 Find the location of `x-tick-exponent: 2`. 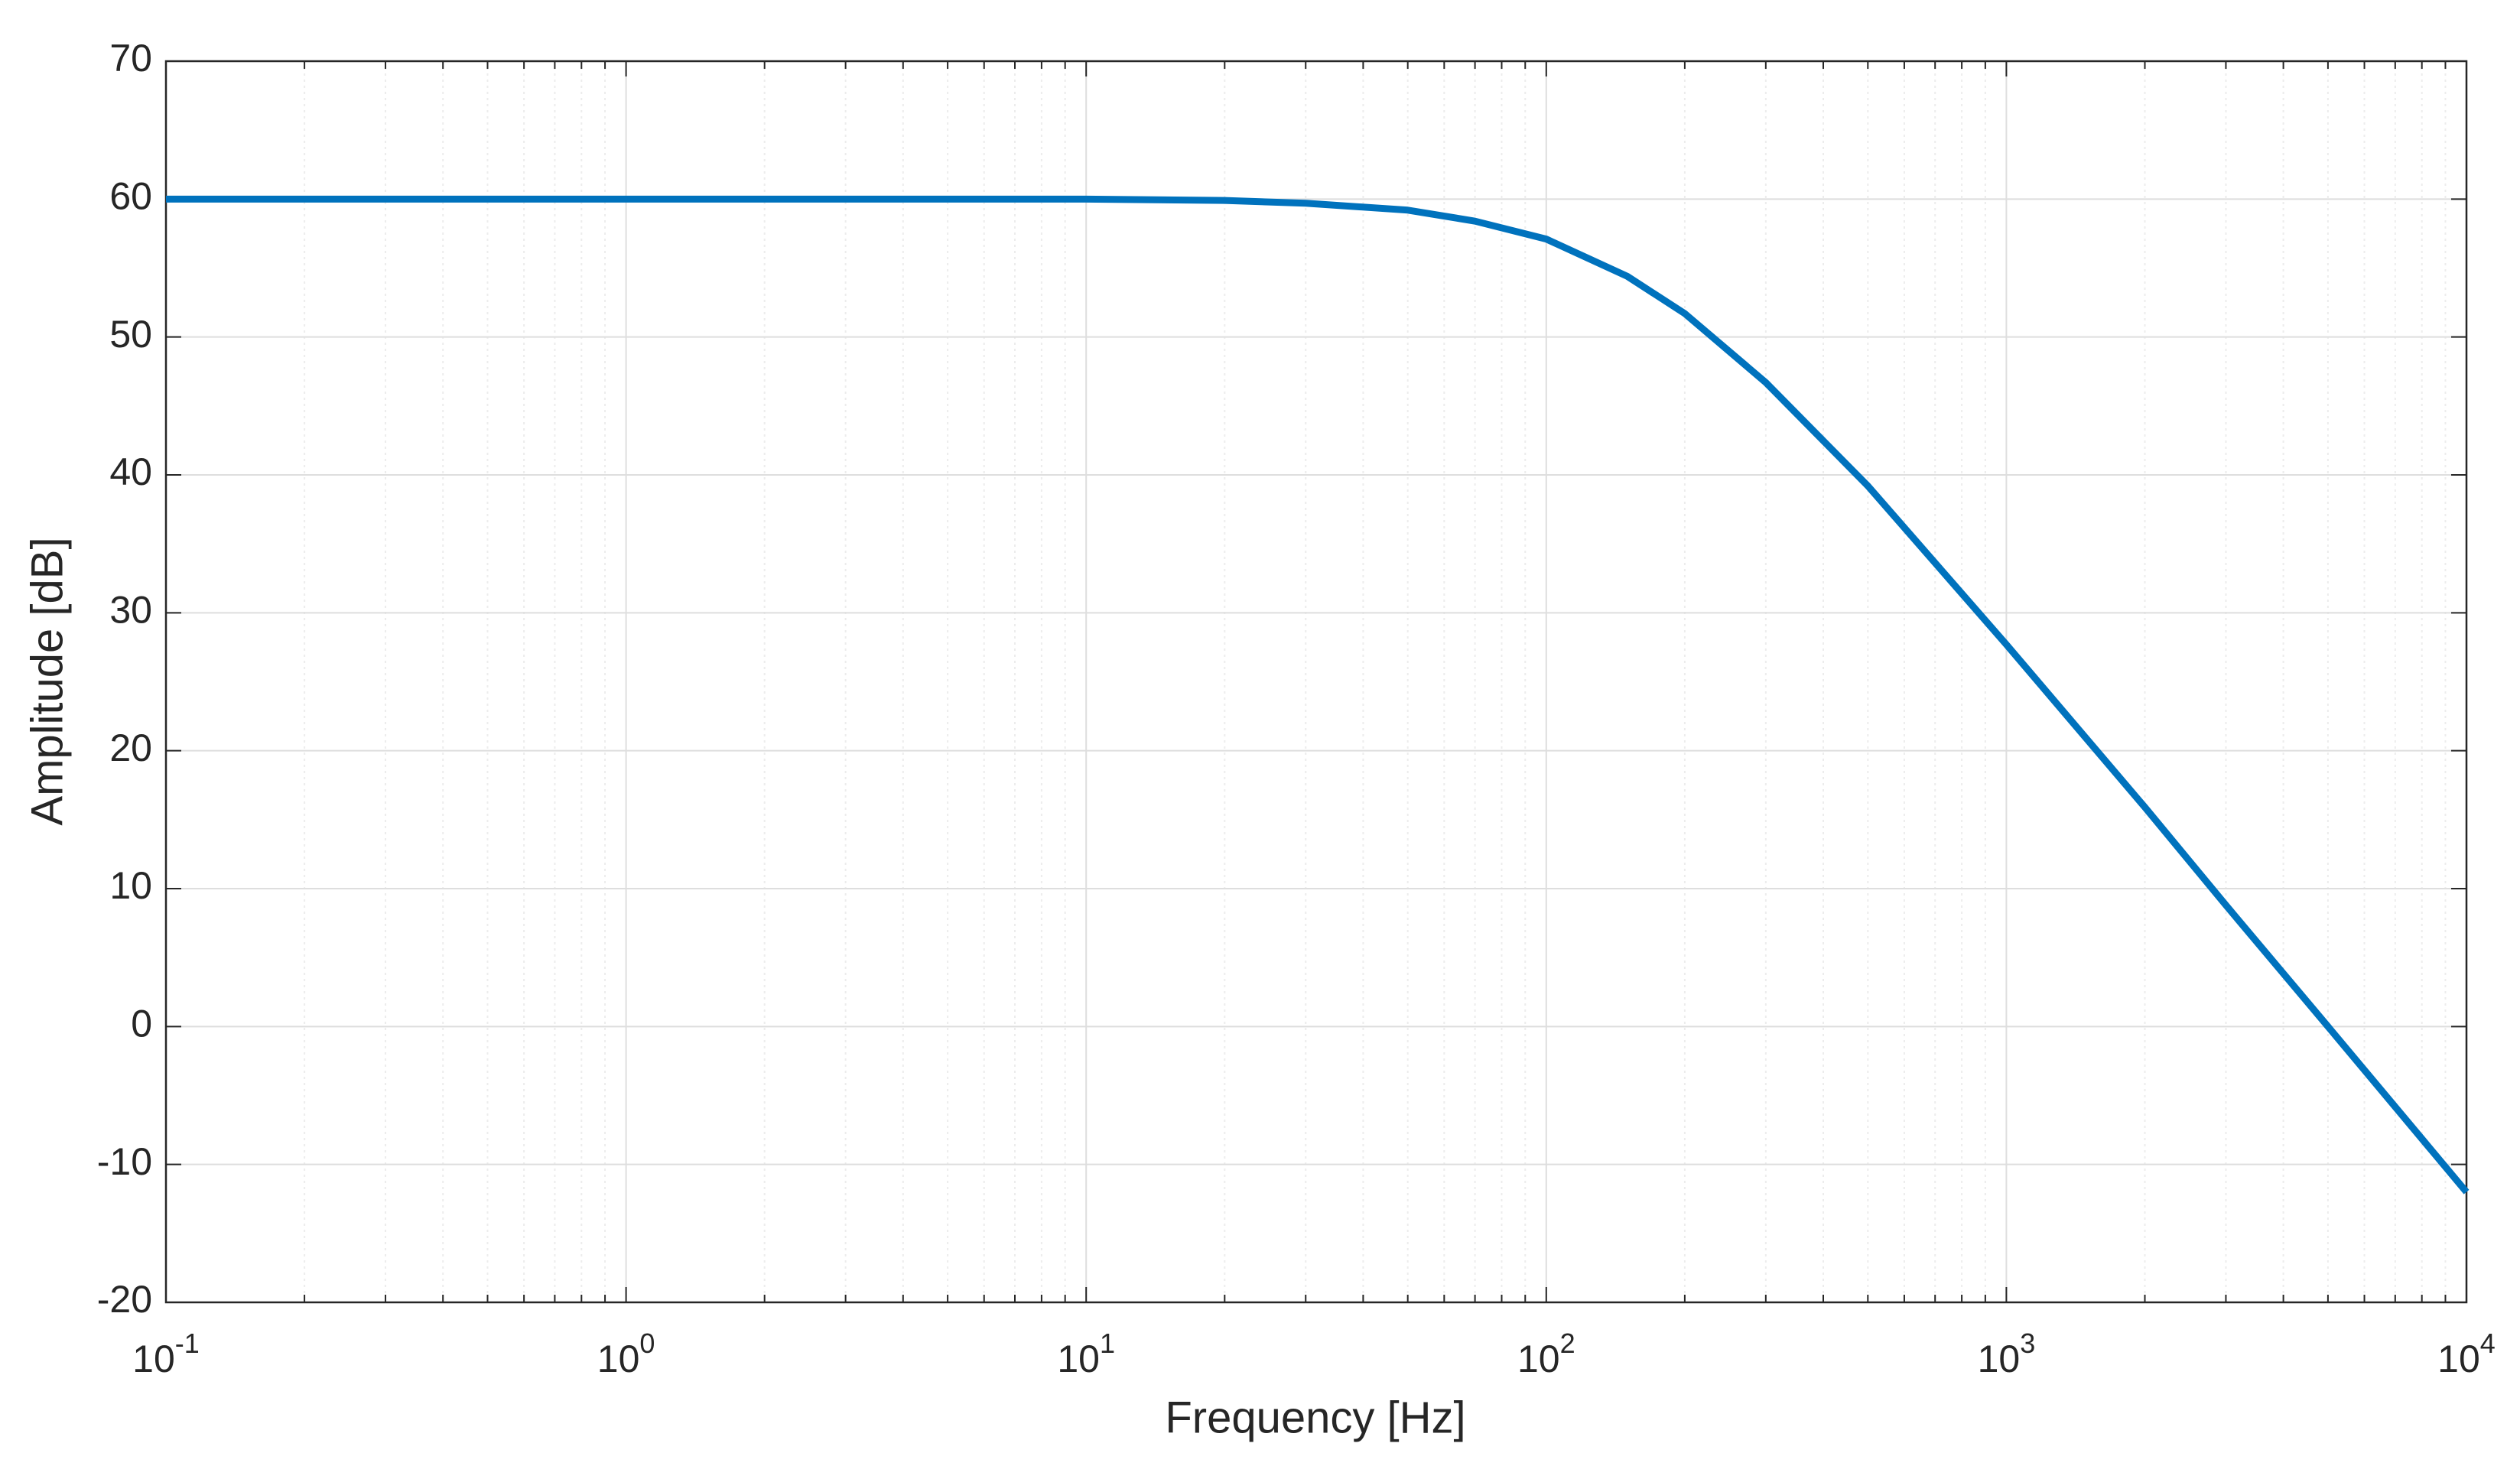

x-tick-exponent: 2 is located at coordinates (1567, 1343).